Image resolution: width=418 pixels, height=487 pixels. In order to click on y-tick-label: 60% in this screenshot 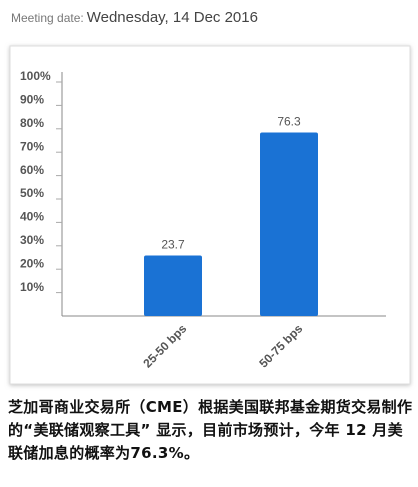, I will do `click(32, 170)`.